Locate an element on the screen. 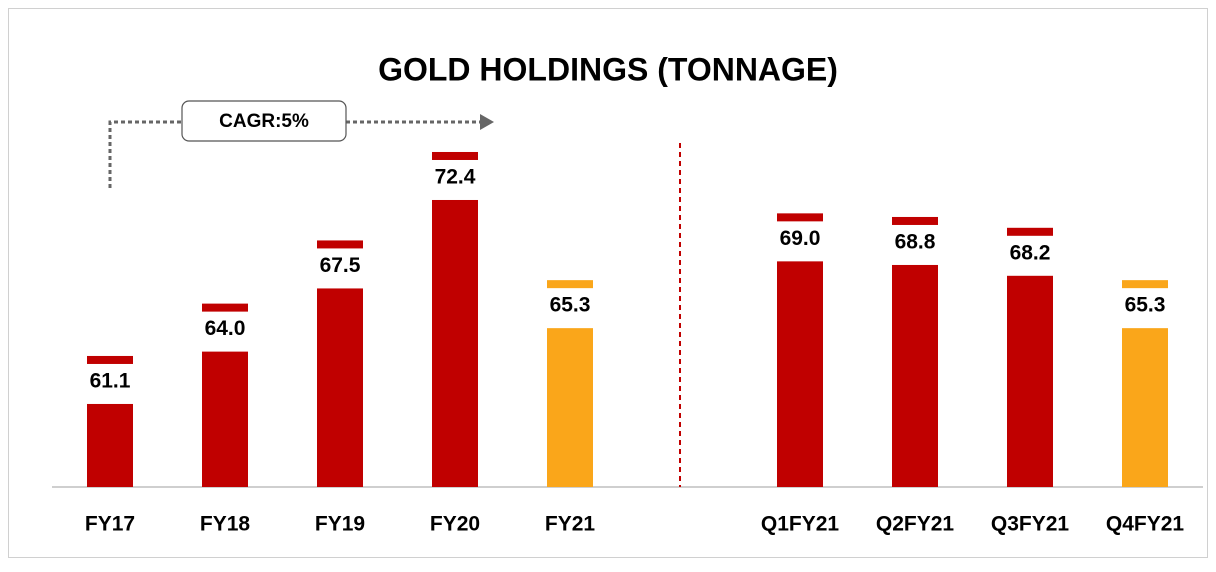  value-label: 67.5 is located at coordinates (340, 265).